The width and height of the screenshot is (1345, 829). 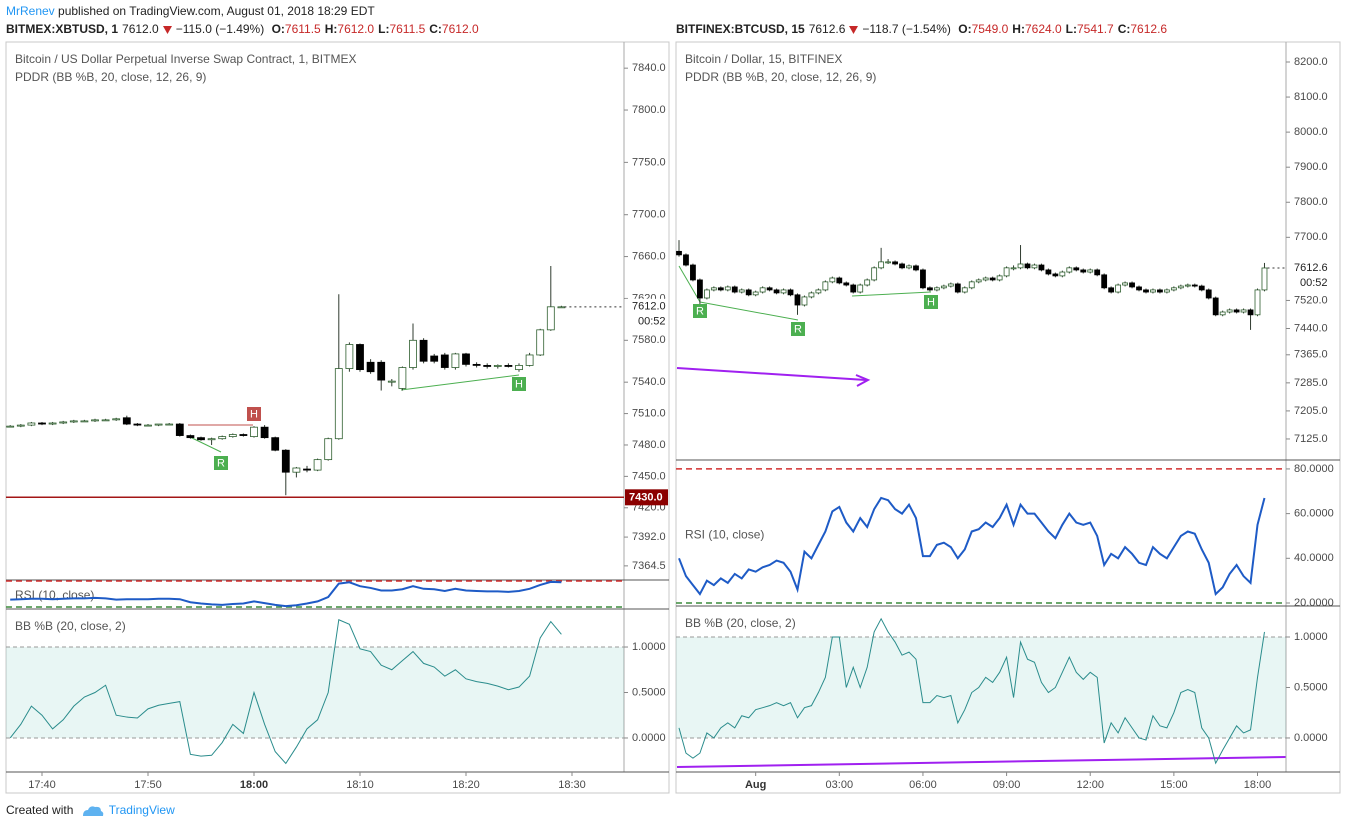 What do you see at coordinates (576, 382) in the screenshot?
I see `annotations: H R H R R H` at bounding box center [576, 382].